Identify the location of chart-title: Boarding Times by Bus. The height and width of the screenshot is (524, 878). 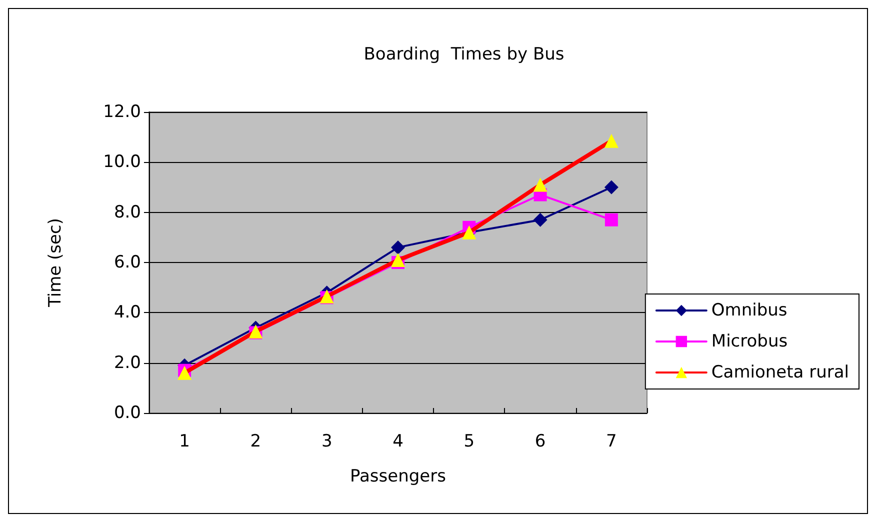
(464, 54).